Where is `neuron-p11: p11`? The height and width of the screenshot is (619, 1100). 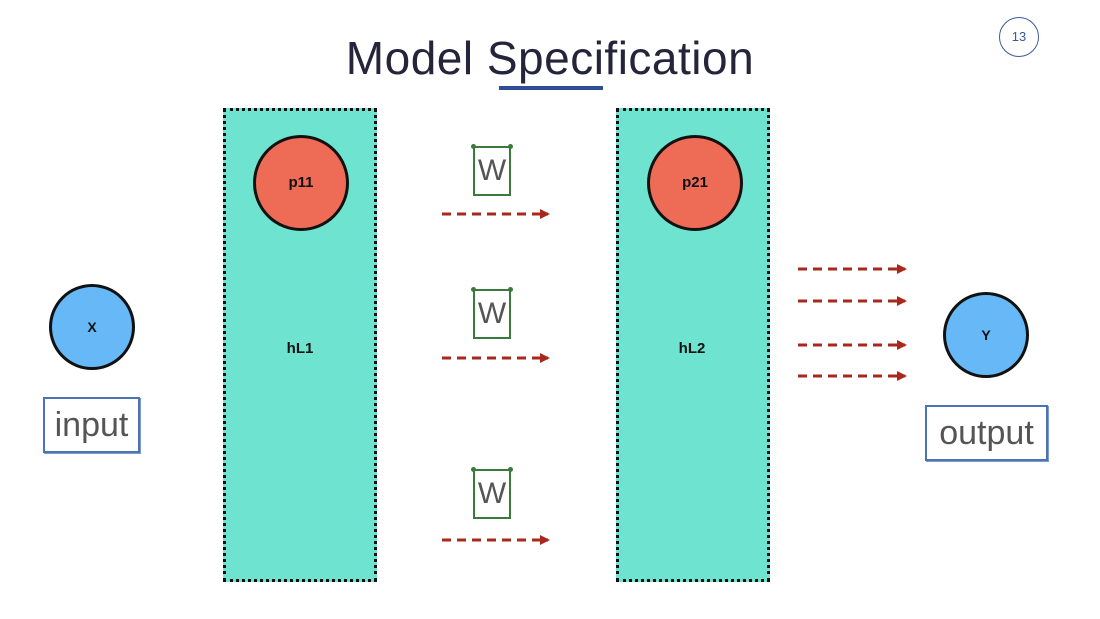 neuron-p11: p11 is located at coordinates (301, 183).